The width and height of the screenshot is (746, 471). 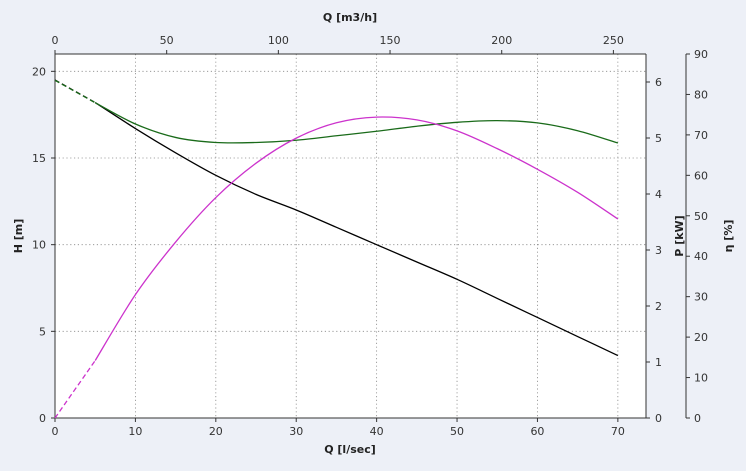 I want to click on y-efficiency-tick-label: 70, so click(x=701, y=135).